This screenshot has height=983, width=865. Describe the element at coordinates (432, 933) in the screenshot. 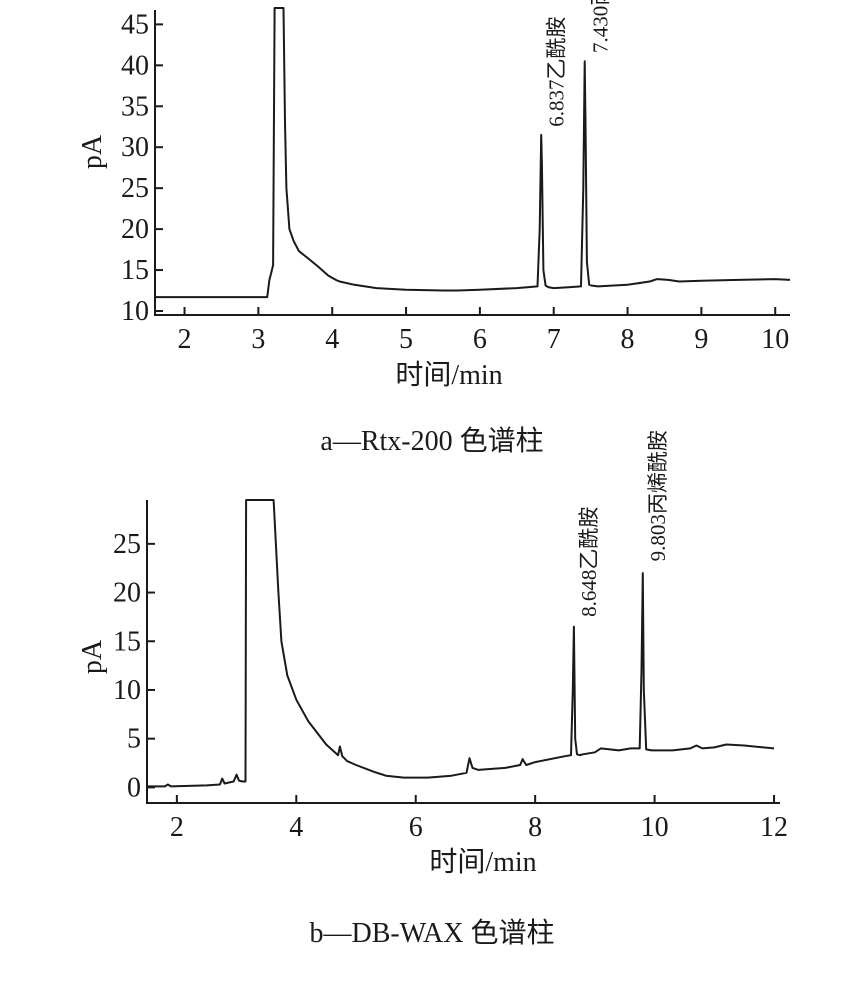

I see `chart-caption: b—DB-WAX 色谱柱` at that location.